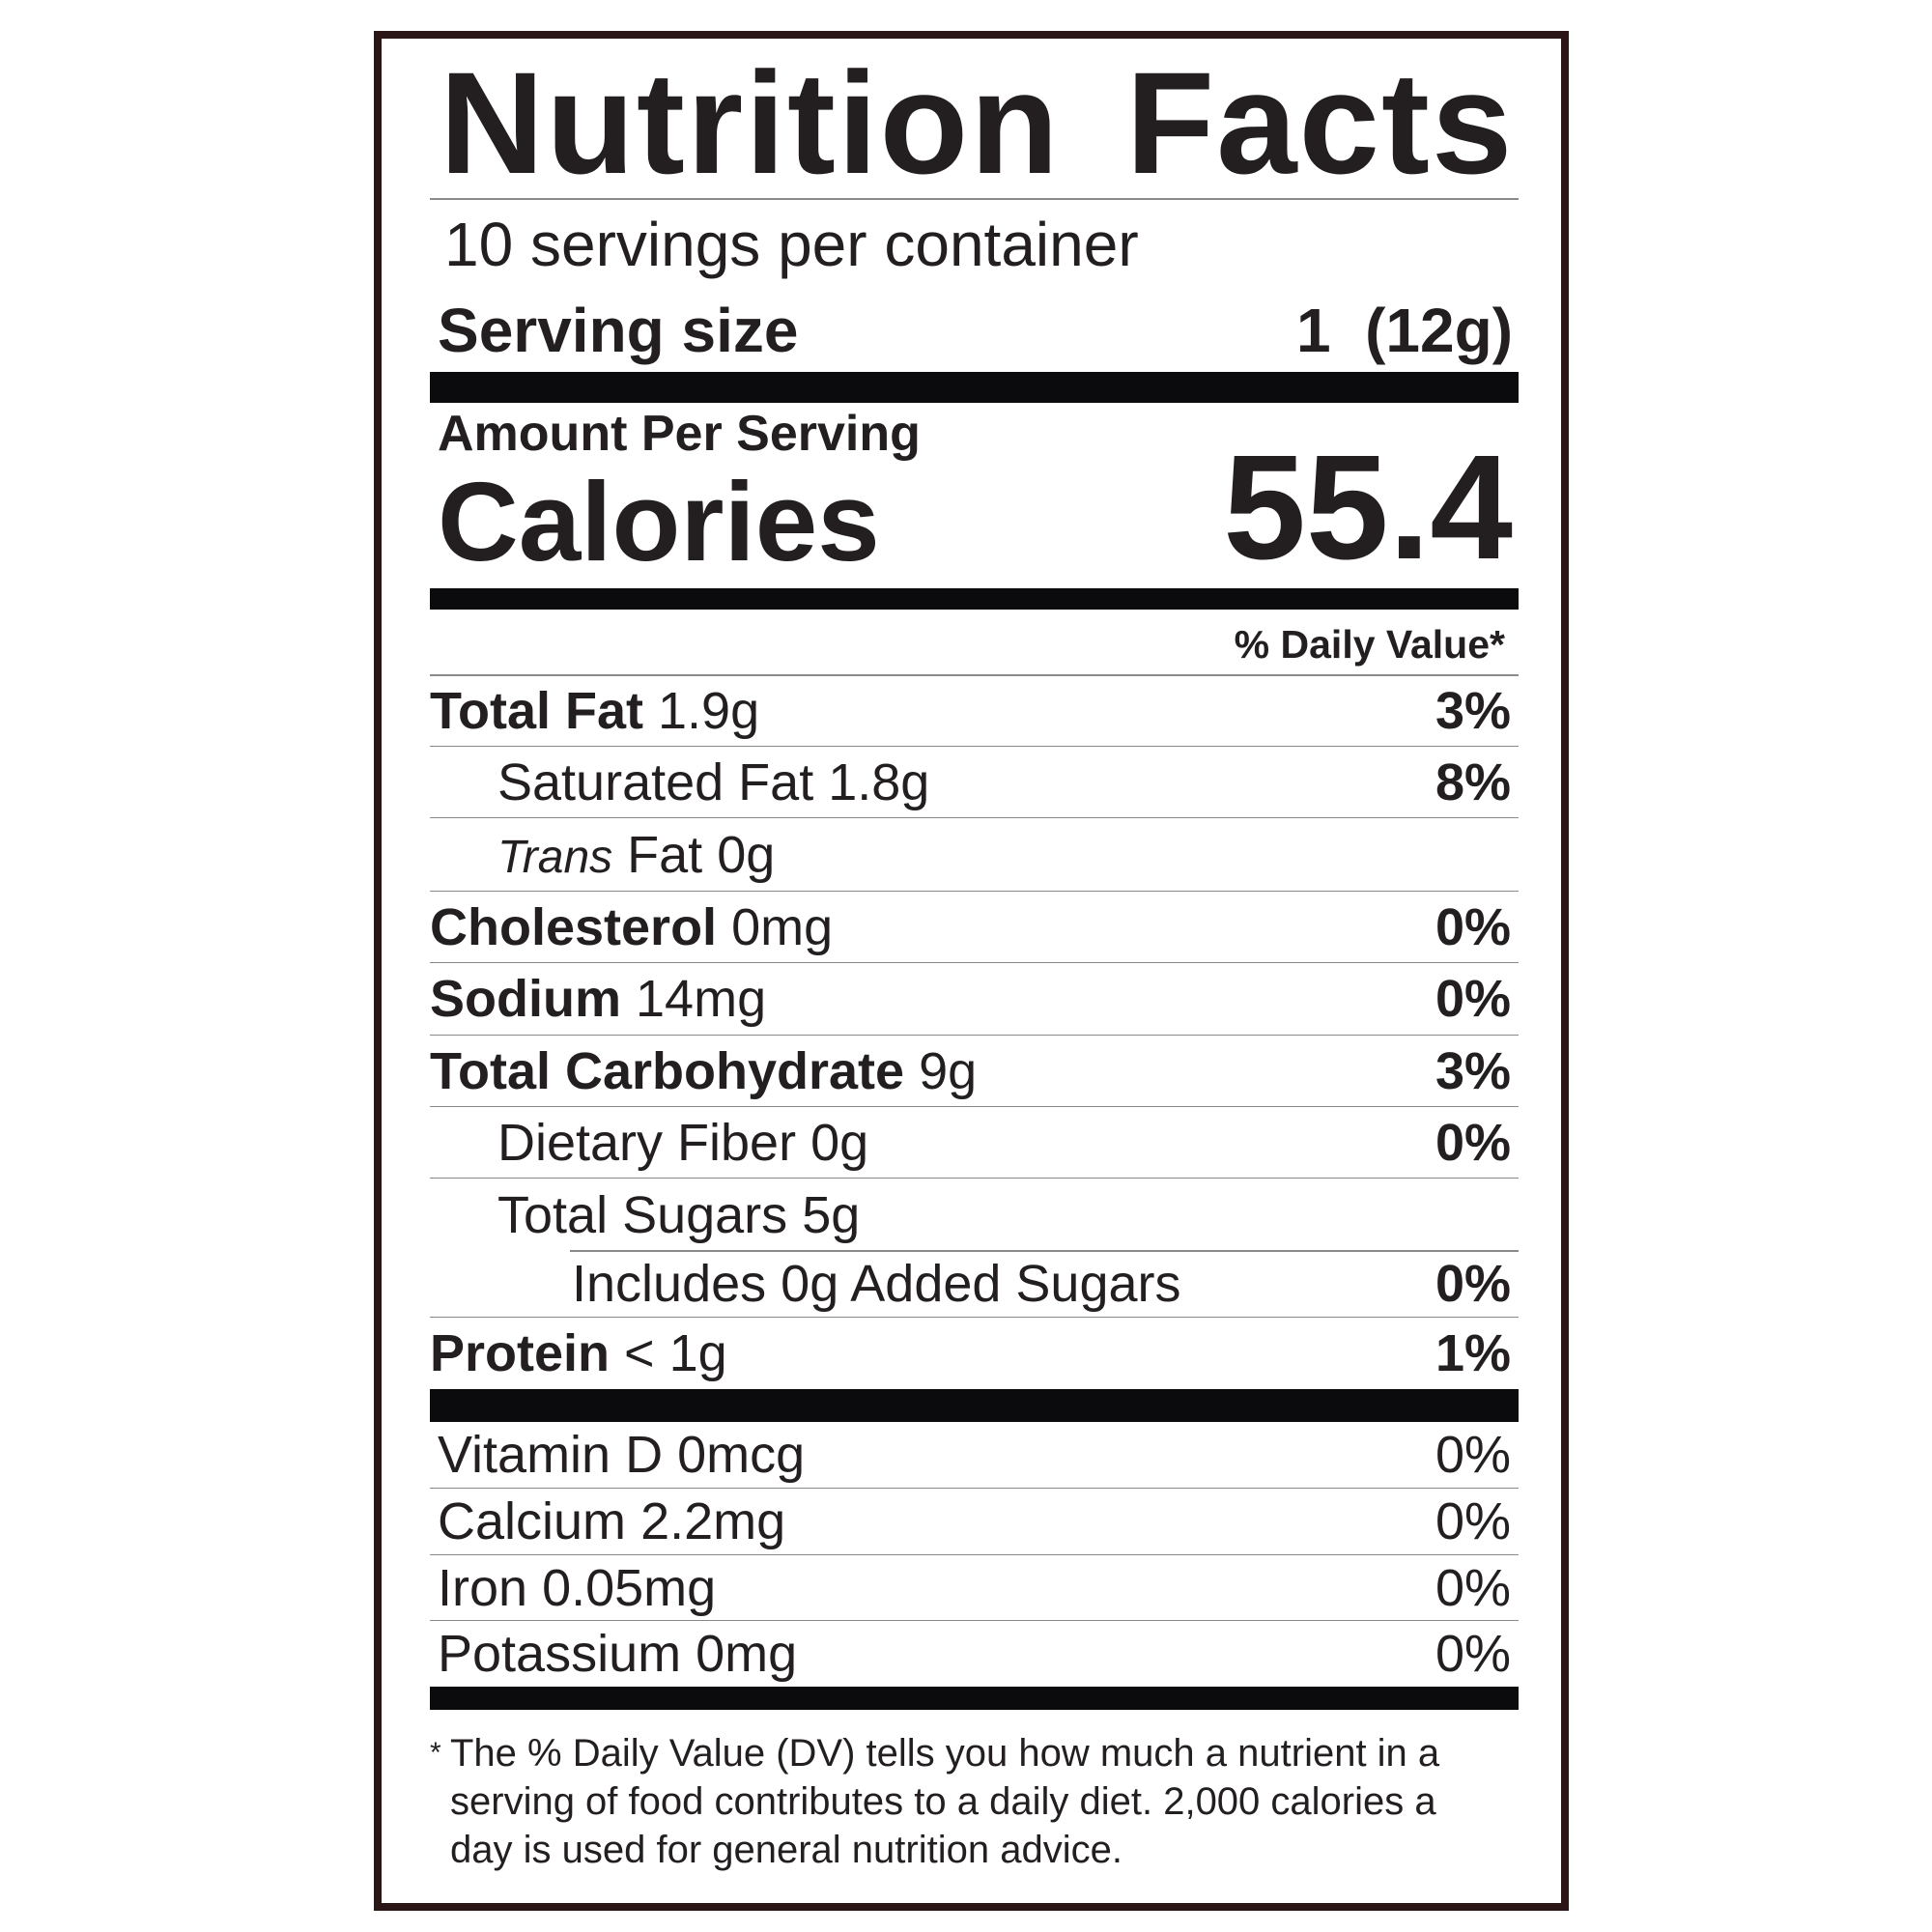 Image resolution: width=1932 pixels, height=1932 pixels. I want to click on vitamin-row: Calcium 2.2mg 0%, so click(974, 1522).